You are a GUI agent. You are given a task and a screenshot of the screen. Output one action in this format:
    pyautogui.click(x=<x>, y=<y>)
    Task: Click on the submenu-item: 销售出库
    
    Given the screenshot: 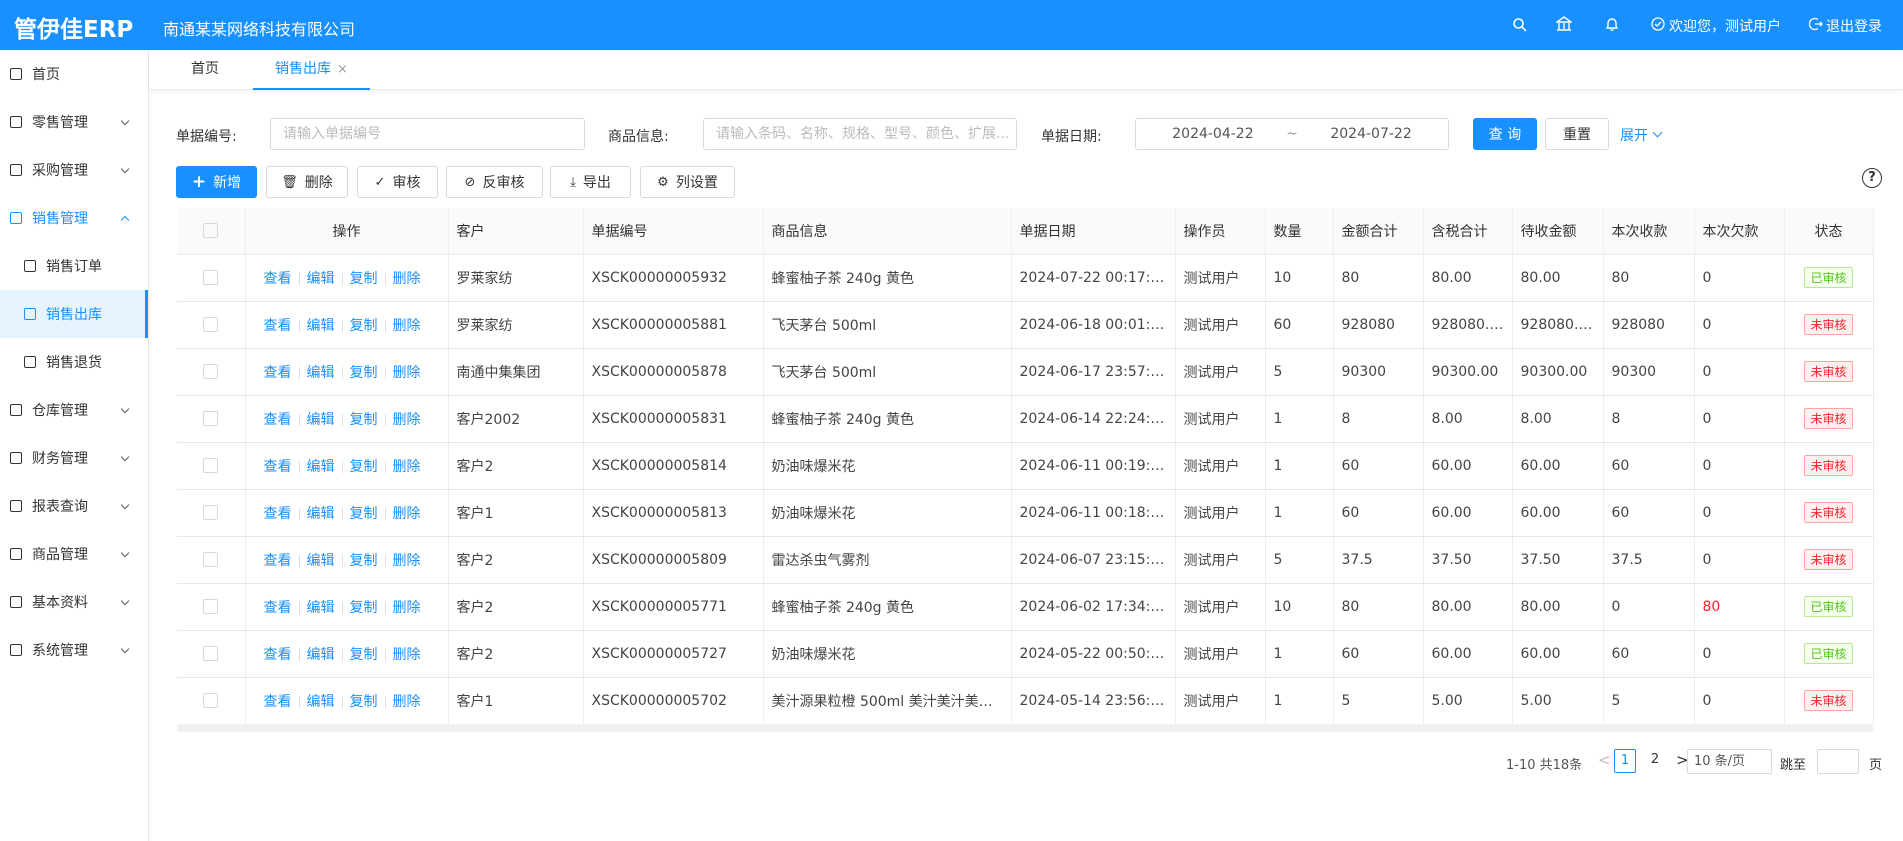 What is the action you would take?
    pyautogui.click(x=74, y=314)
    